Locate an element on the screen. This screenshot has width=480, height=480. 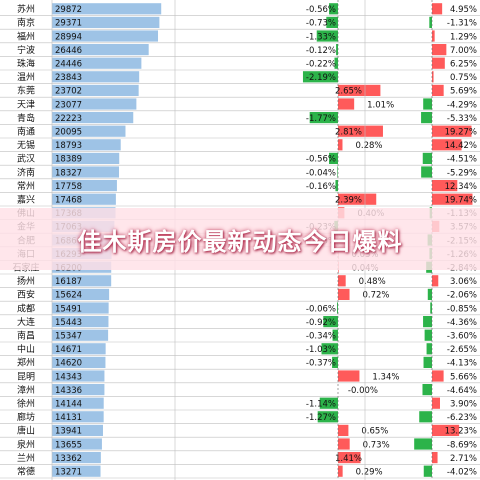
mom-label: -1.03% is located at coordinates (321, 350).